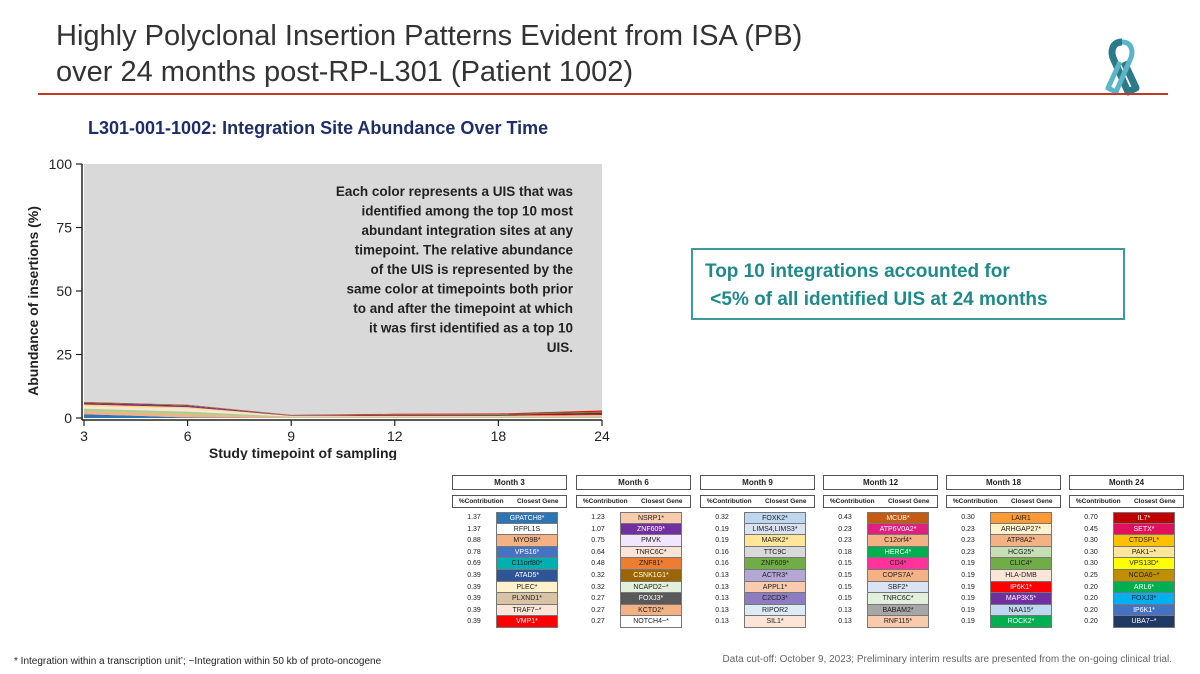  I want to click on gene-name: CSNK1G1*, so click(651, 575).